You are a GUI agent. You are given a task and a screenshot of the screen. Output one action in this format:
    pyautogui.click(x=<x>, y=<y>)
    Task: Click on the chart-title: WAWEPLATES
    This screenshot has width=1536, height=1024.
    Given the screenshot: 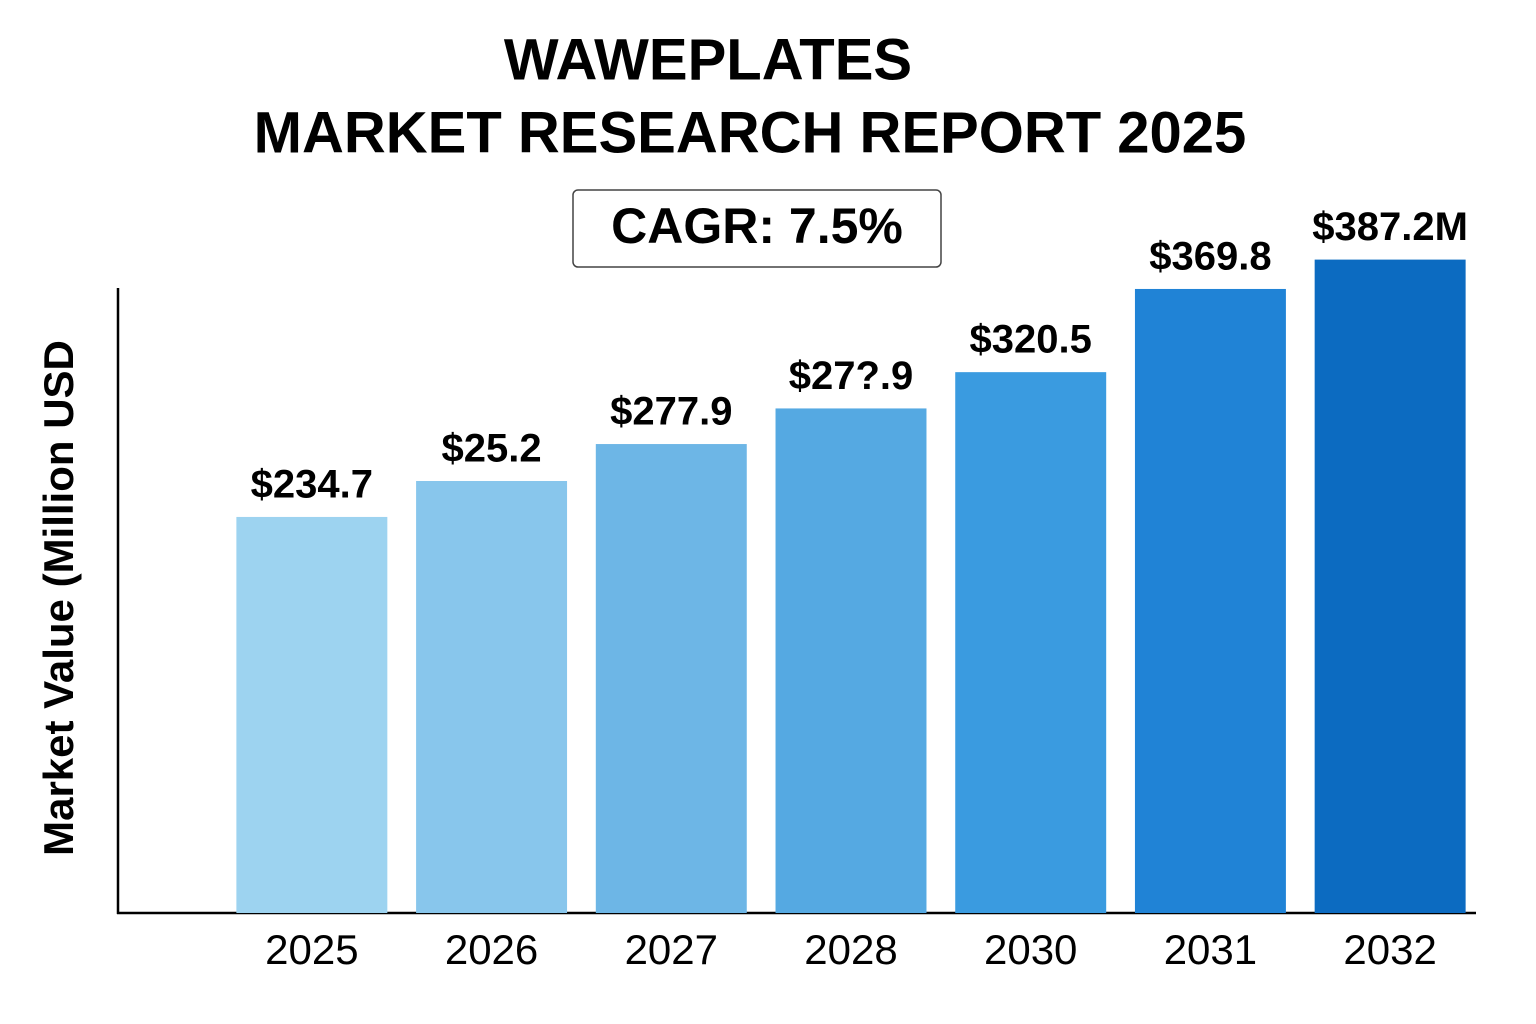 What is the action you would take?
    pyautogui.click(x=708, y=59)
    